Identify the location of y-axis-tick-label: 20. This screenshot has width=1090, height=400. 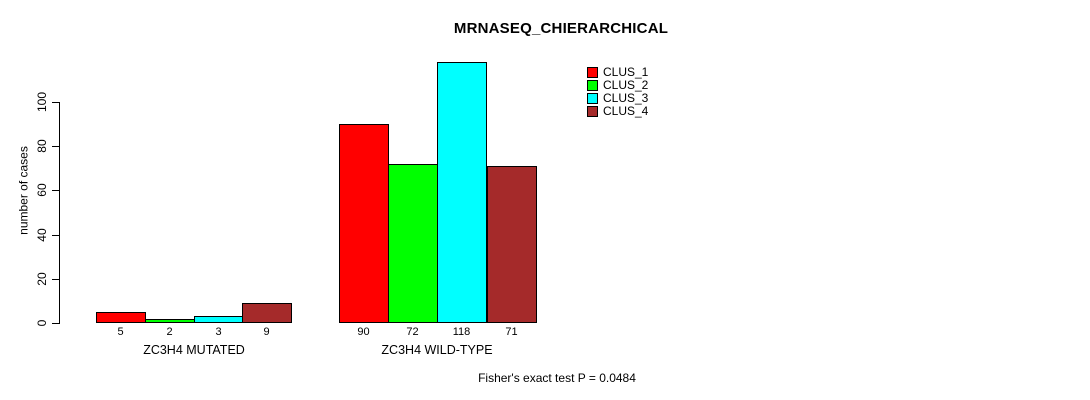
(42, 279).